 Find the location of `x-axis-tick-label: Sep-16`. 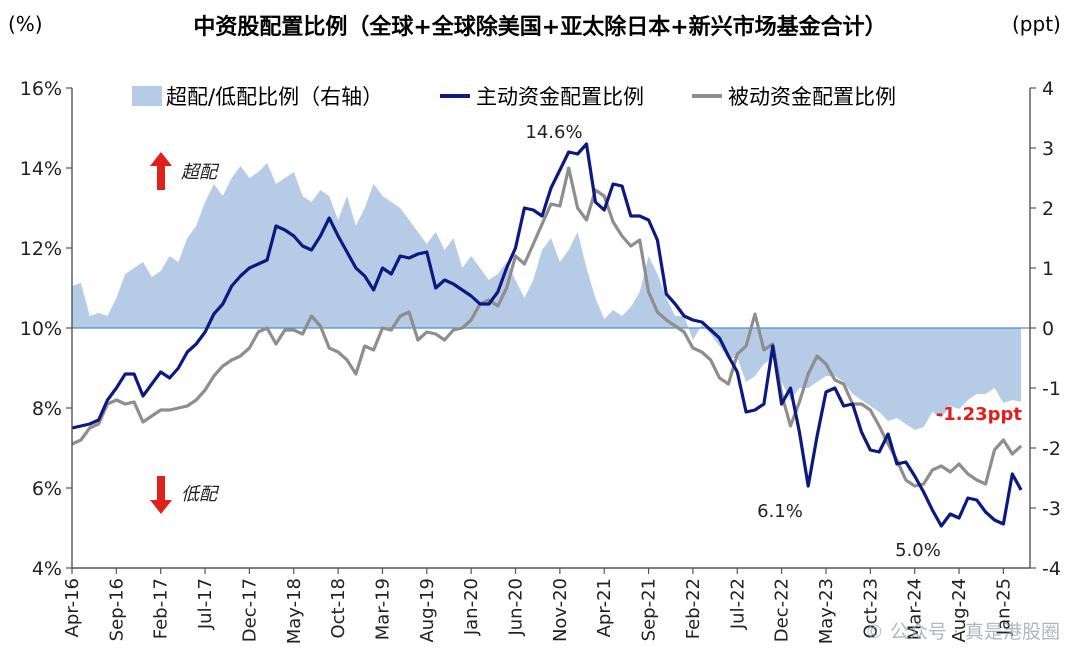

x-axis-tick-label: Sep-16 is located at coordinates (116, 609).